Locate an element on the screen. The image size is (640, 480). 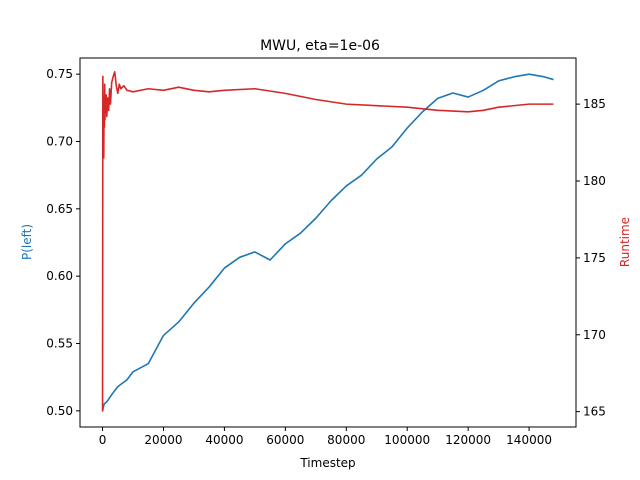
y-left-tick-label: 0.65 is located at coordinates (59, 209).